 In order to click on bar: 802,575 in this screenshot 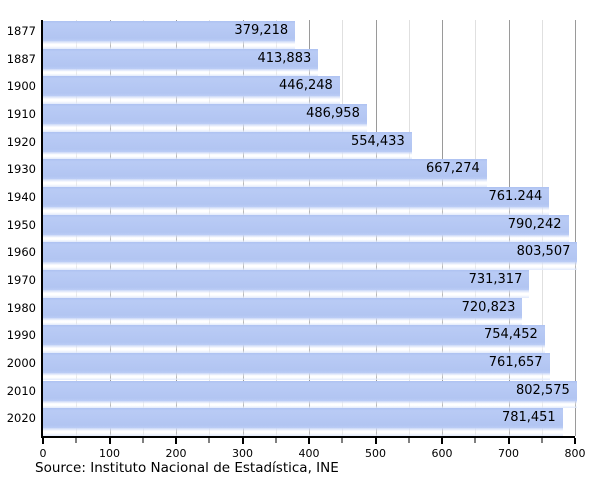, I will do `click(310, 390)`.